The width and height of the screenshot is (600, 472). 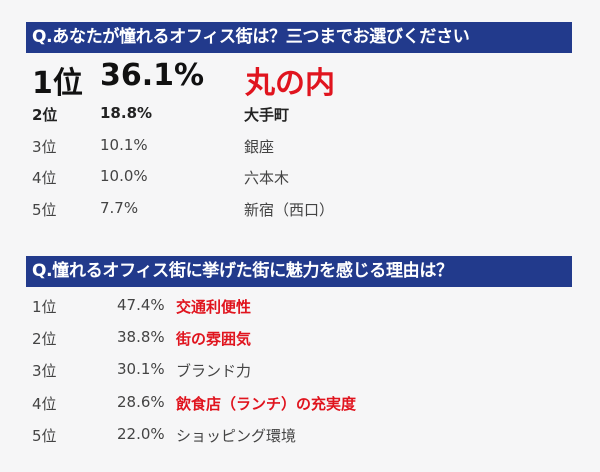 I want to click on reason-rank-row-2: 2位 38.8% 街の雰囲気, so click(x=300, y=341).